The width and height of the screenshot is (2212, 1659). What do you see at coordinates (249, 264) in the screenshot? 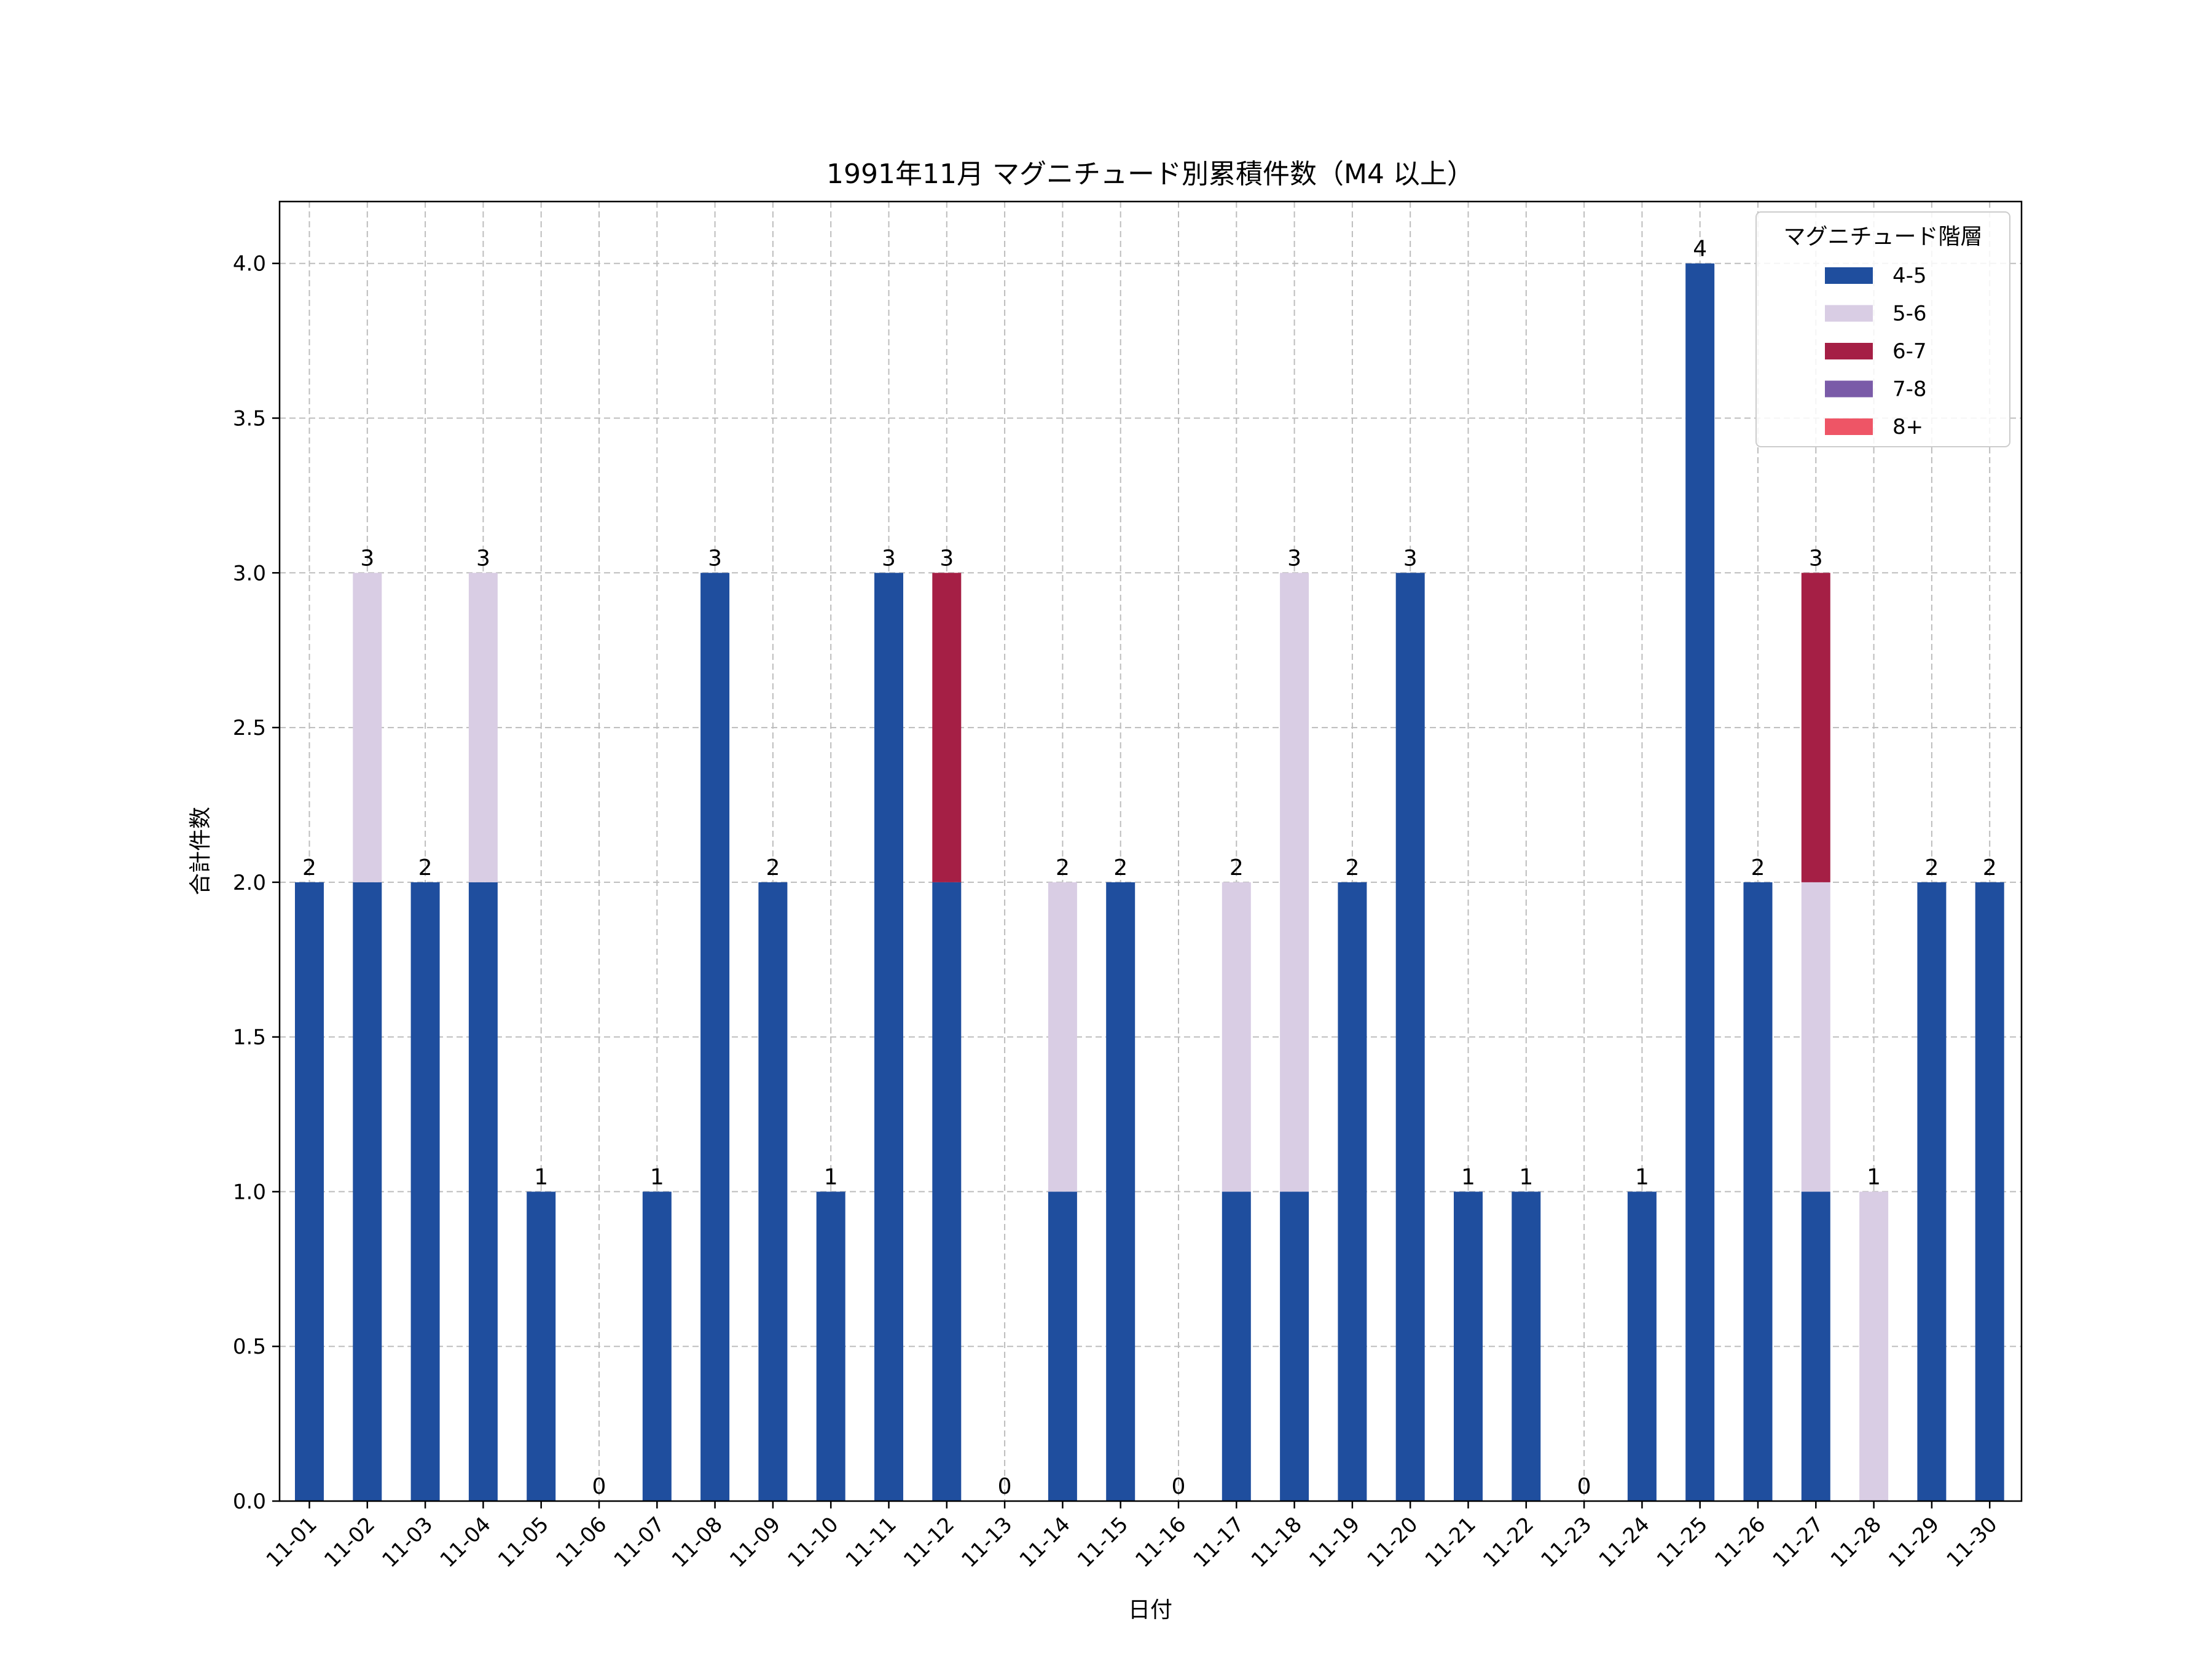
I see `y-tick-label: 4.0` at bounding box center [249, 264].